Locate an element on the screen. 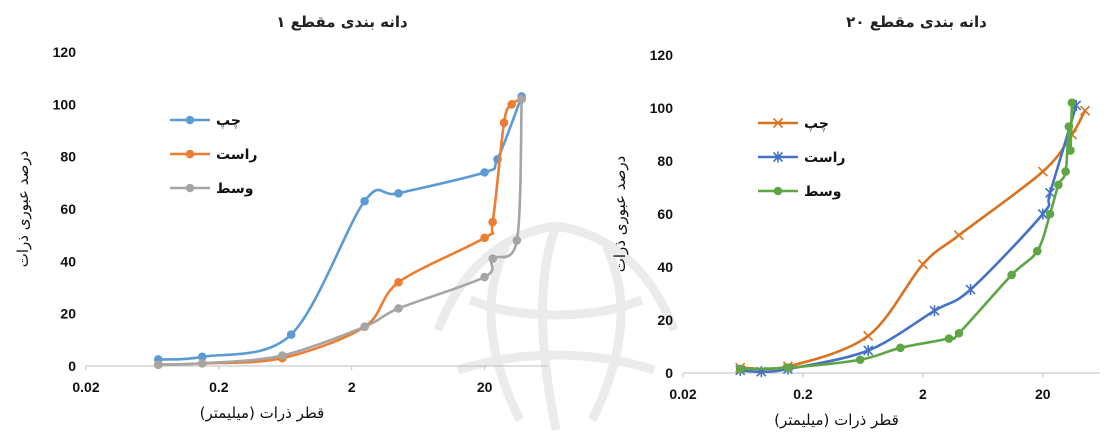 This screenshot has height=434, width=1113. y-tick-label: 120 is located at coordinates (65, 52).